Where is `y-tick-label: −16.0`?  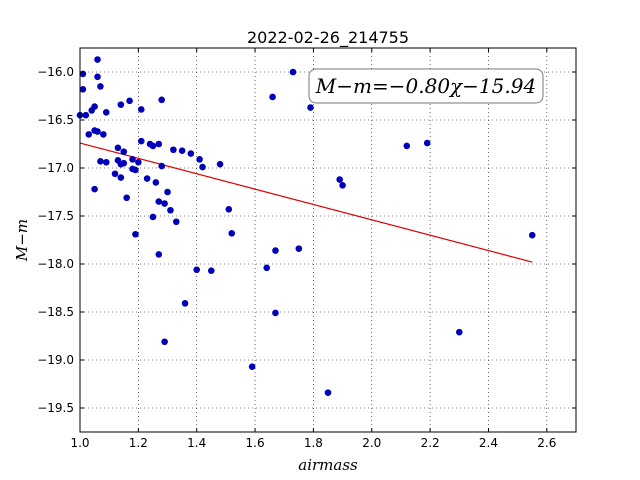 y-tick-label: −16.0 is located at coordinates (55, 72).